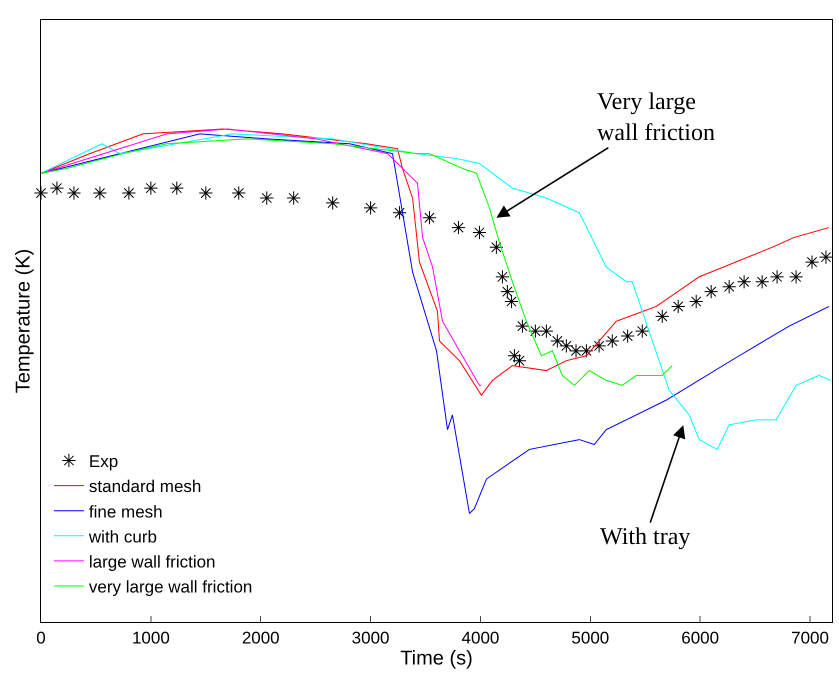  What do you see at coordinates (656, 117) in the screenshot?
I see `annotation: Very large wall friction` at bounding box center [656, 117].